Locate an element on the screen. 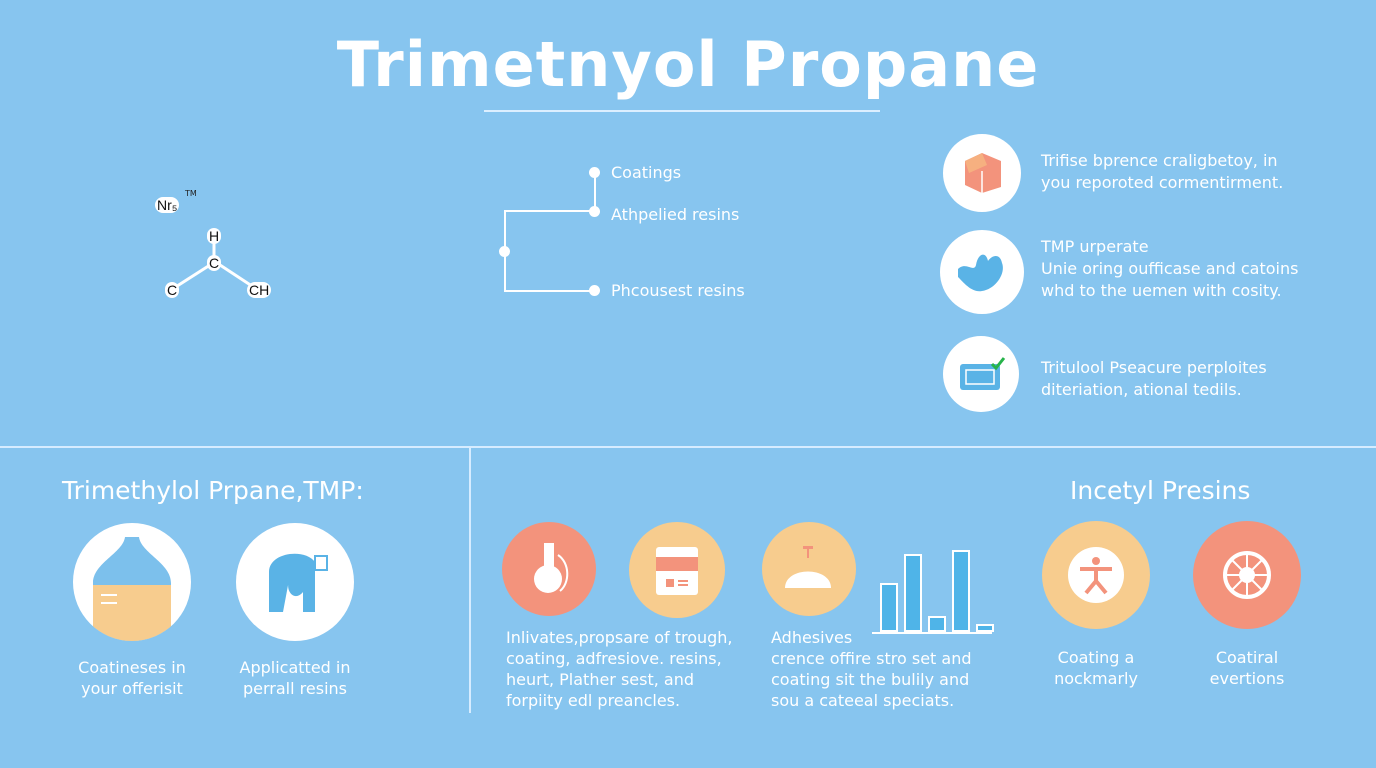 Image resolution: width=1376 pixels, height=768 pixels. para-title: Adhesives is located at coordinates (812, 637).